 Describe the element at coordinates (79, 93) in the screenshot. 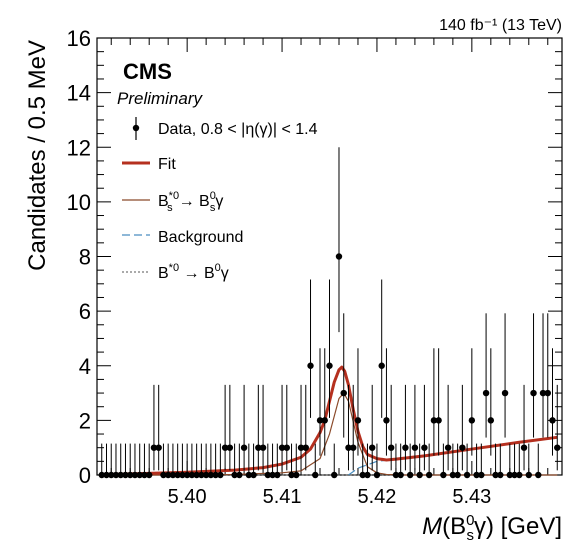

I see `y-tick-label: 14` at that location.